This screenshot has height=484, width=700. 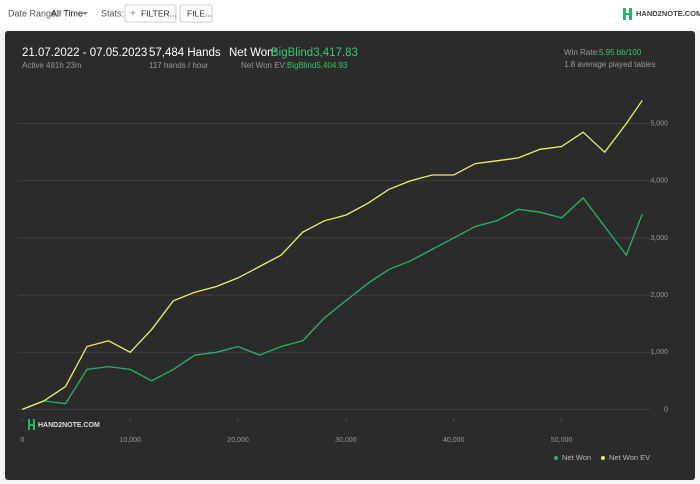 What do you see at coordinates (179, 65) in the screenshot?
I see `hands-rate: 117 hands / hour` at bounding box center [179, 65].